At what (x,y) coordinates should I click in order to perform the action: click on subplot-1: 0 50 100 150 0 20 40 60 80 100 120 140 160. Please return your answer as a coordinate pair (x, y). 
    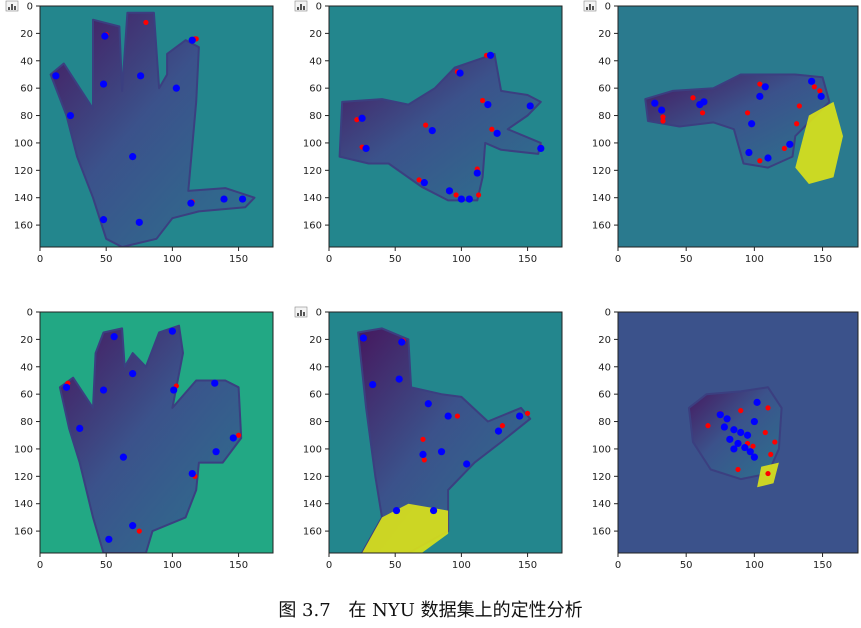
    Looking at the image, I should click on (139, 132).